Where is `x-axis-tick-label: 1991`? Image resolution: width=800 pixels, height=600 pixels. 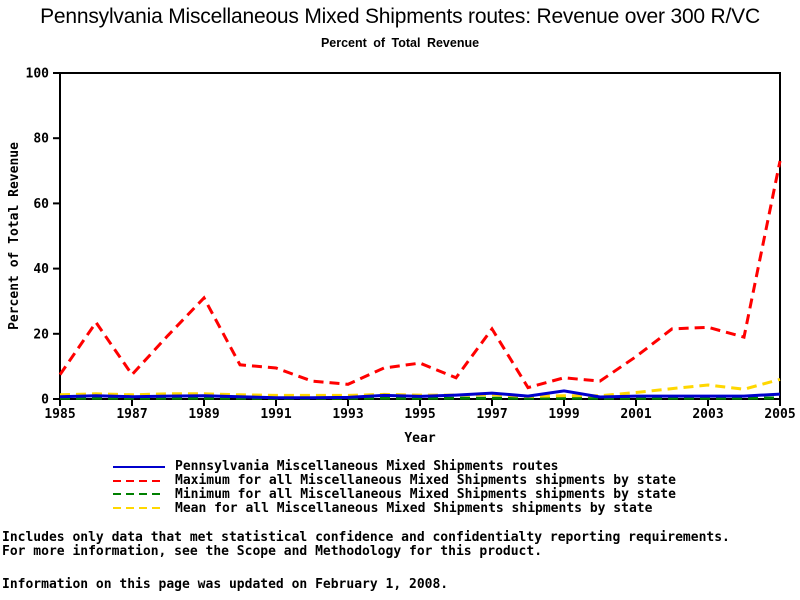
x-axis-tick-label: 1991 is located at coordinates (275, 414).